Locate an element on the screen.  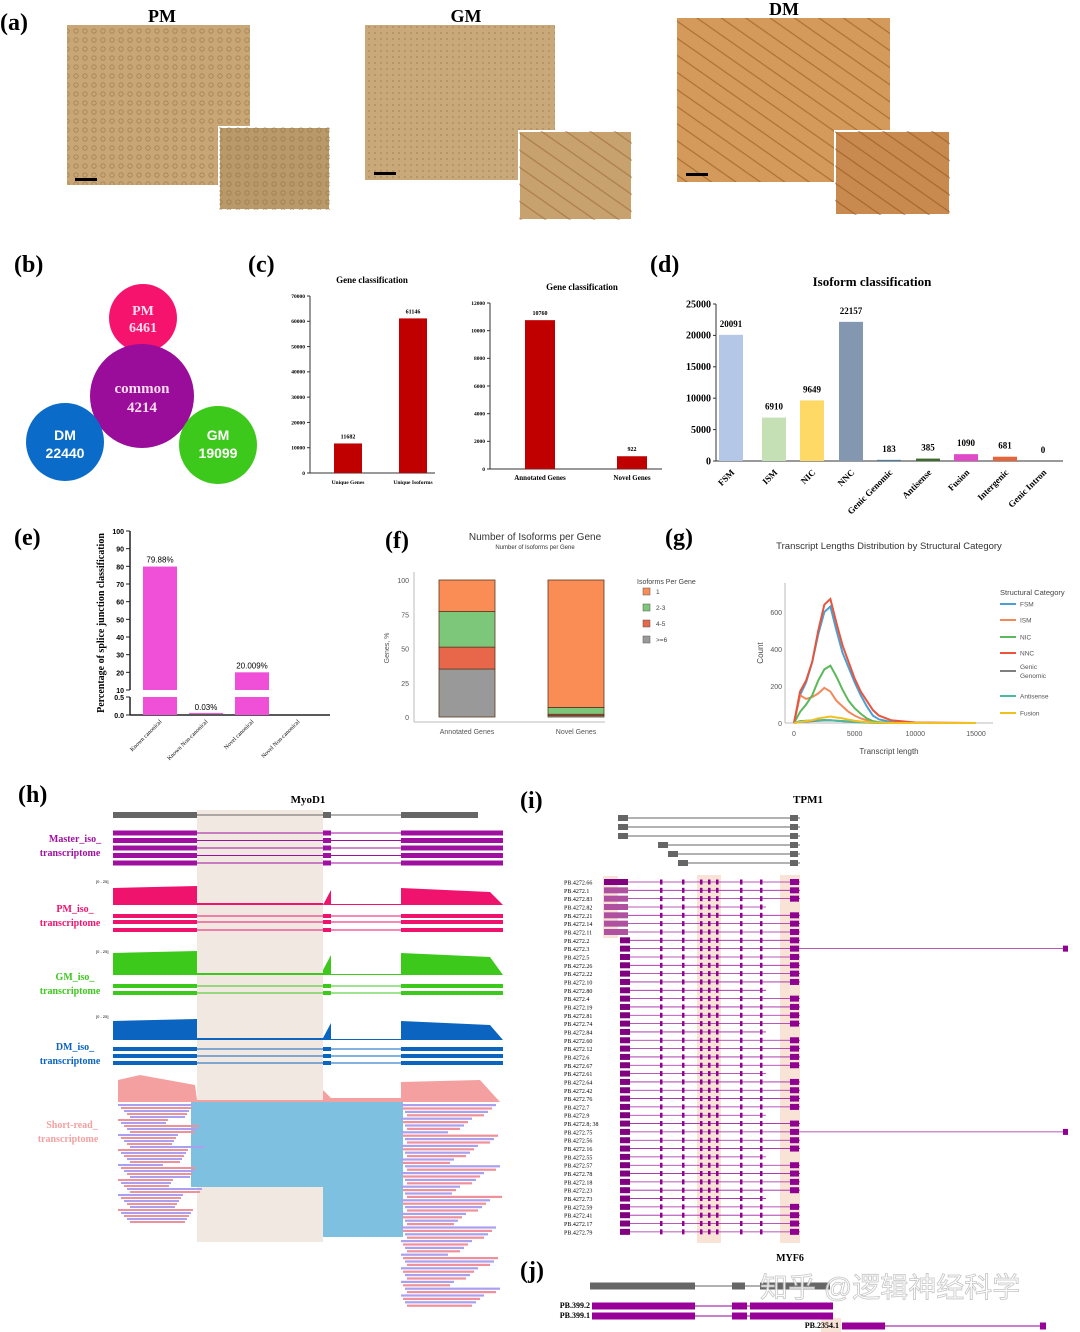
track-label-gm: GM_iso_ is located at coordinates (76, 977).